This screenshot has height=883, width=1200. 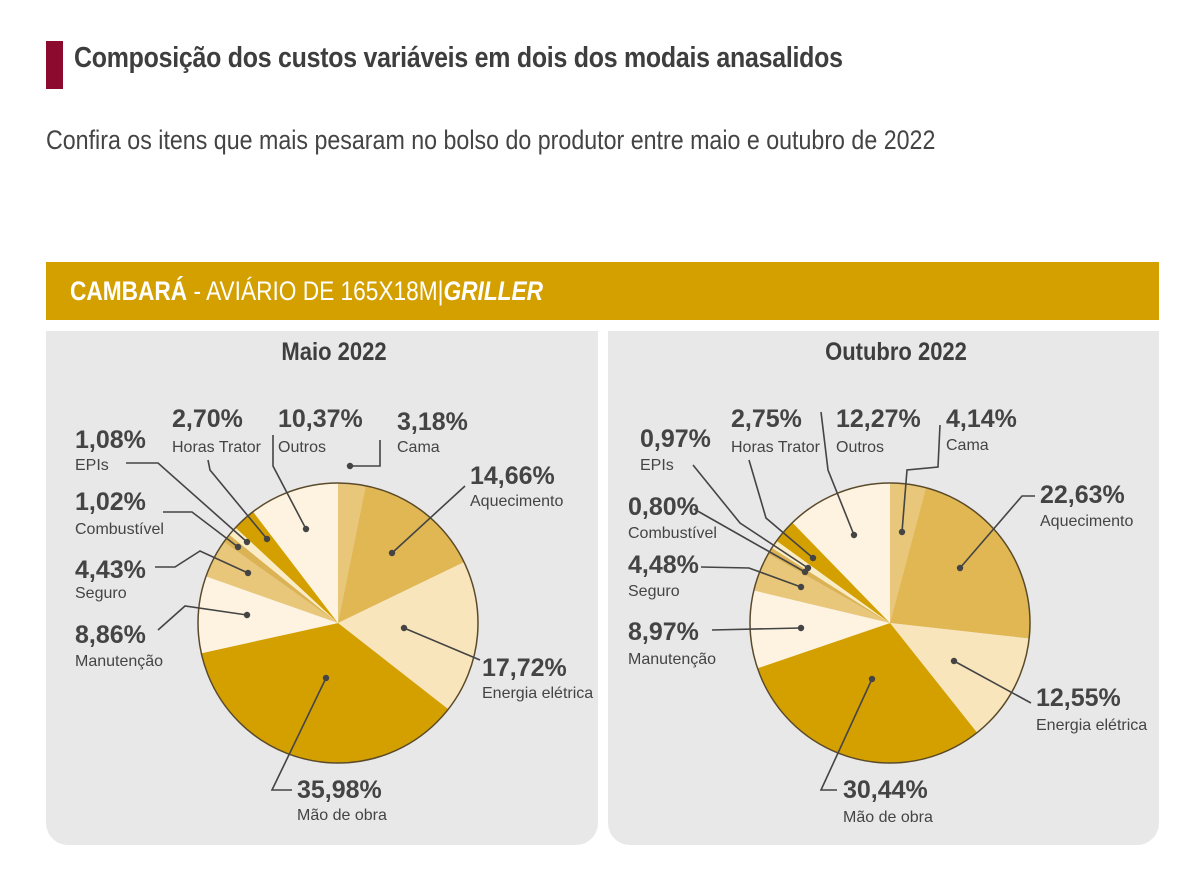 What do you see at coordinates (878, 419) in the screenshot?
I see `data-label-pct-outros: 12,27%` at bounding box center [878, 419].